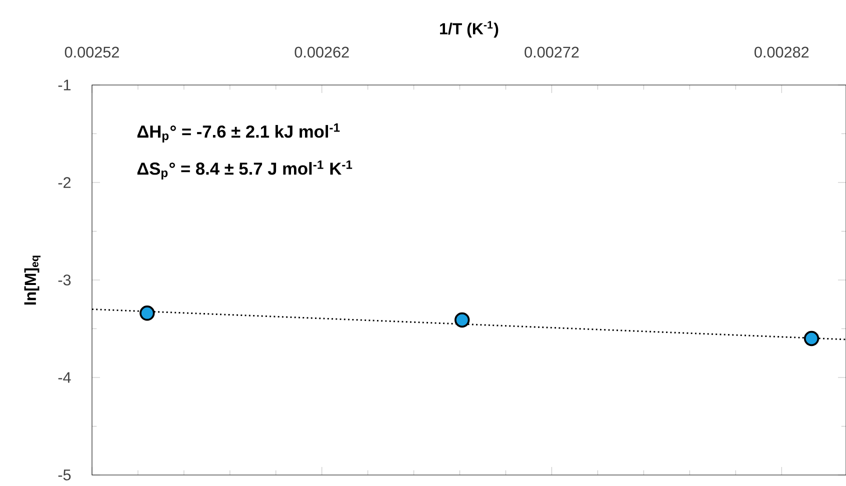 This screenshot has height=486, width=846. Describe the element at coordinates (64, 85) in the screenshot. I see `y-tick-label: -1` at that location.